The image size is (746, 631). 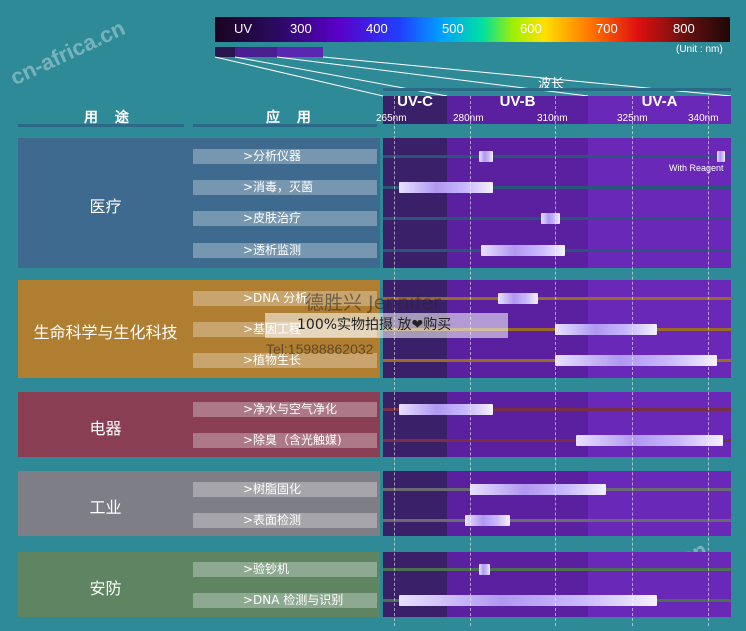 What do you see at coordinates (659, 101) in the screenshot?
I see `zone-uva-label: UV-A` at bounding box center [659, 101].